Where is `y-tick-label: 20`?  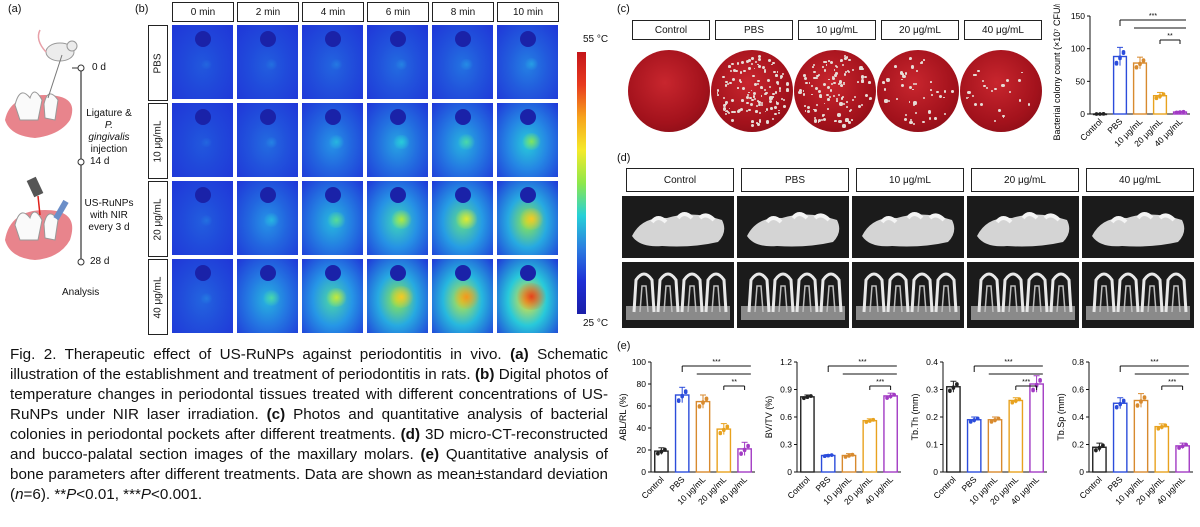
y-tick-label: 20 is located at coordinates (642, 450).